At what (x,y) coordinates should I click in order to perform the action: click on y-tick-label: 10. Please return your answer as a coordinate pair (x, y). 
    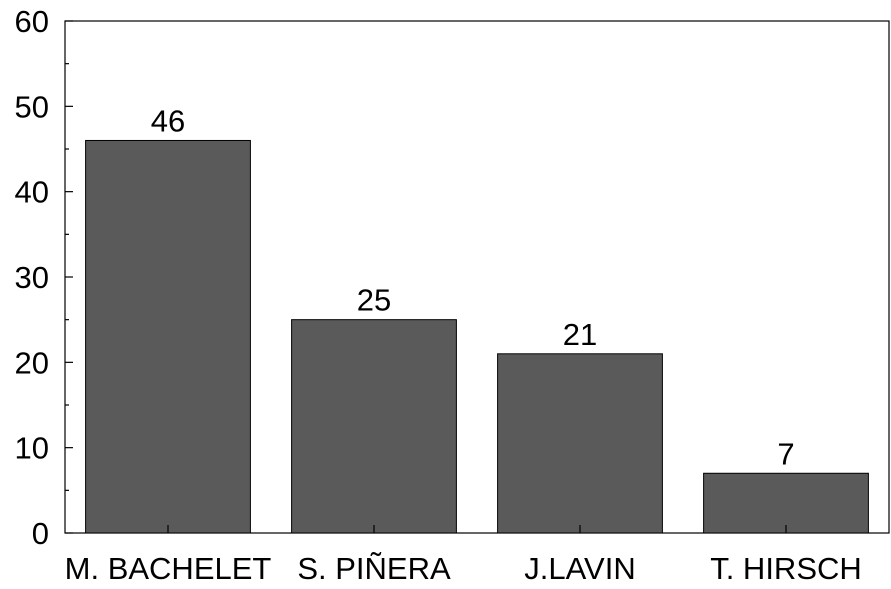
    Looking at the image, I should click on (32, 448).